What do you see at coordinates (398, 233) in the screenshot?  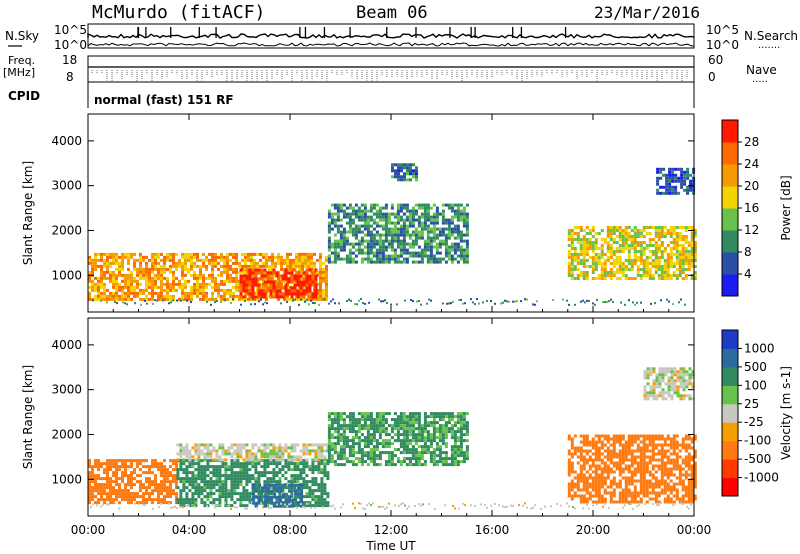 I see `data-region` at bounding box center [398, 233].